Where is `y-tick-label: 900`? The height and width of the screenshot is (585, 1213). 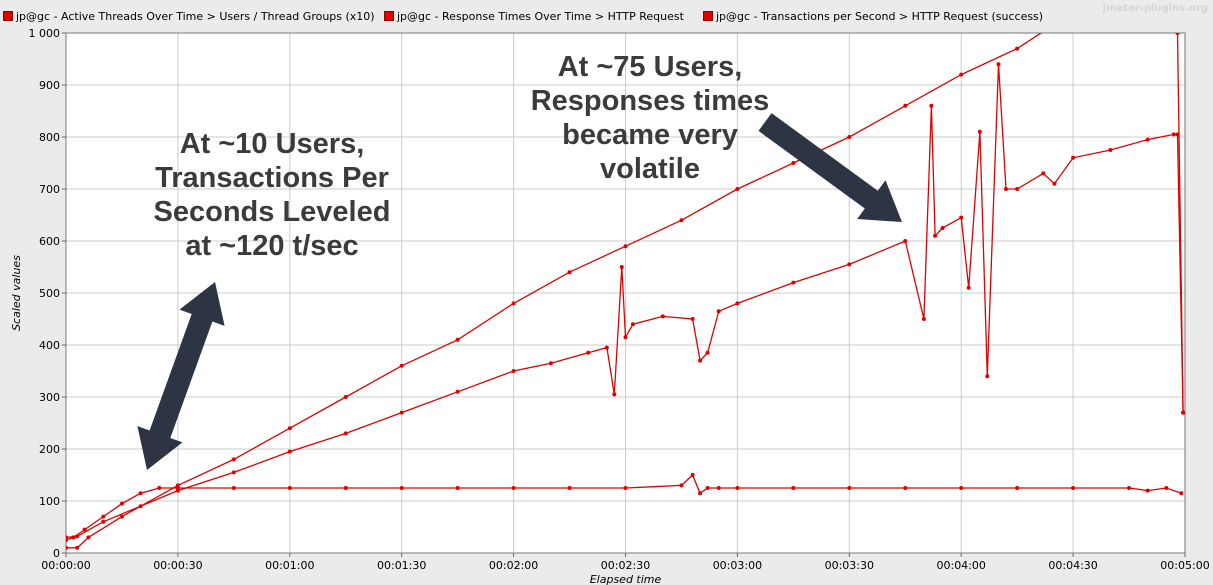
y-tick-label: 900 is located at coordinates (49, 85).